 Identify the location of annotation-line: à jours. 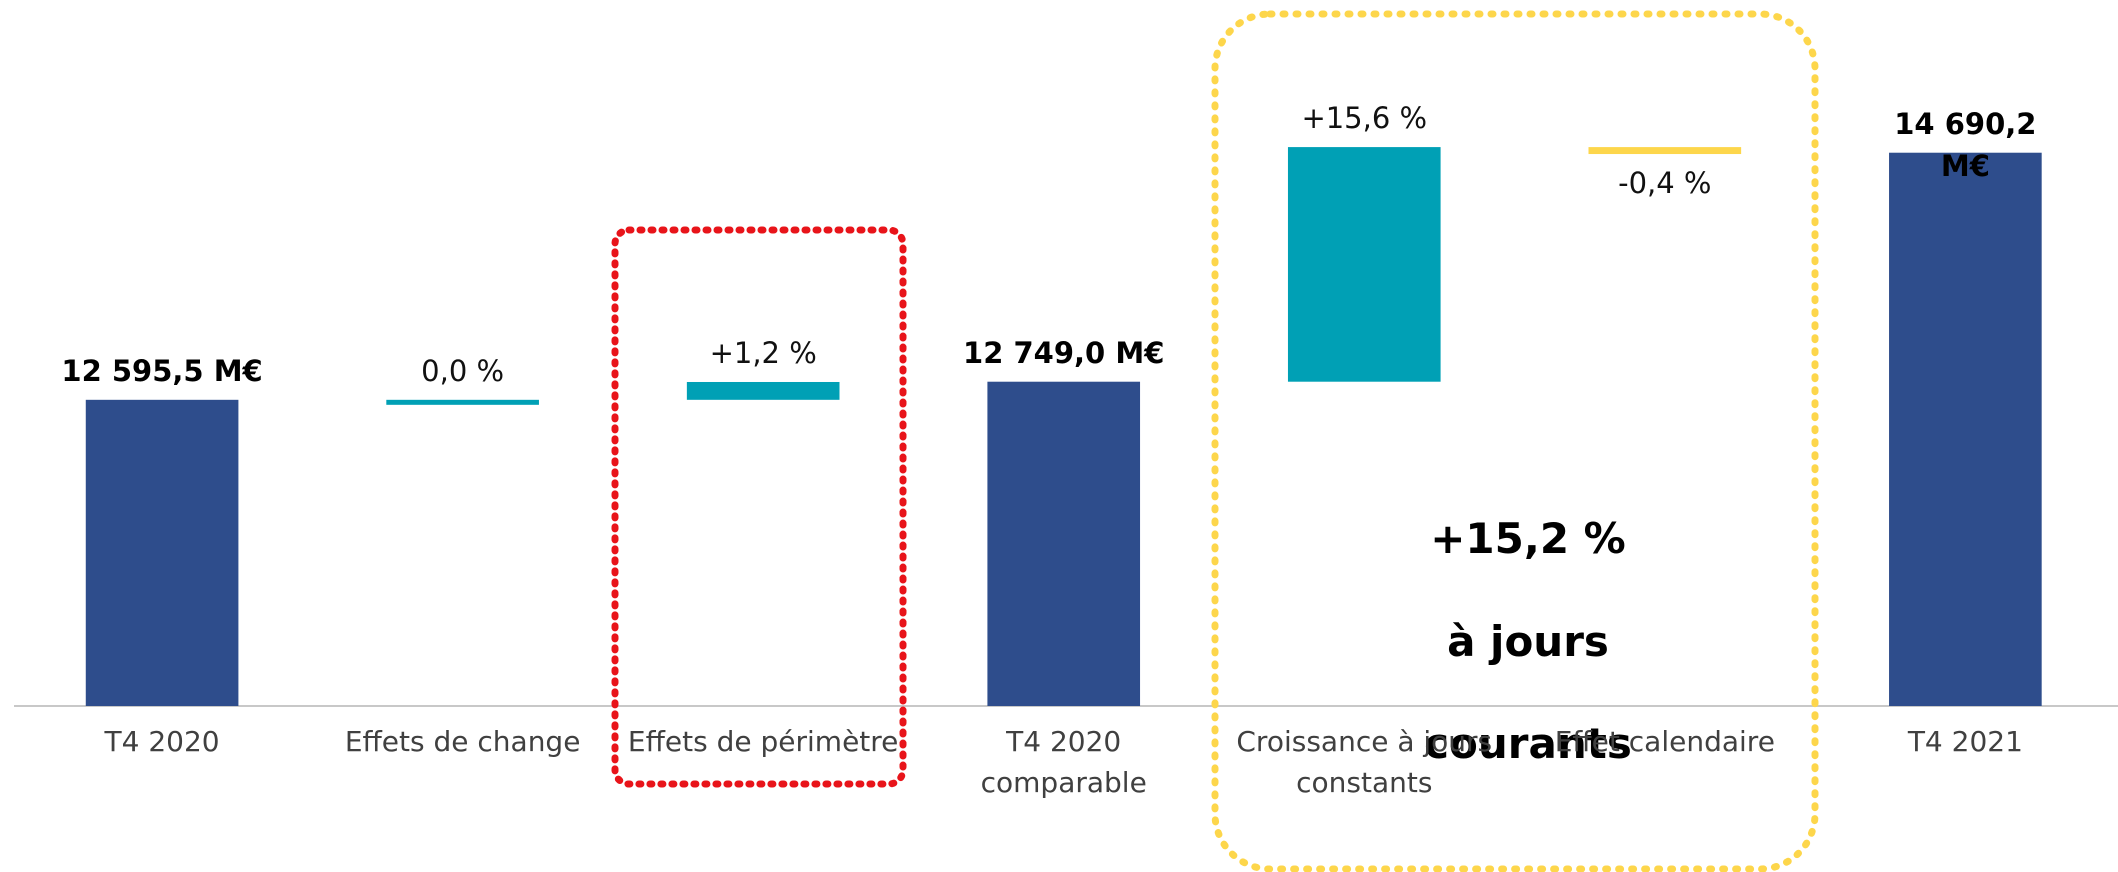
(1528, 641).